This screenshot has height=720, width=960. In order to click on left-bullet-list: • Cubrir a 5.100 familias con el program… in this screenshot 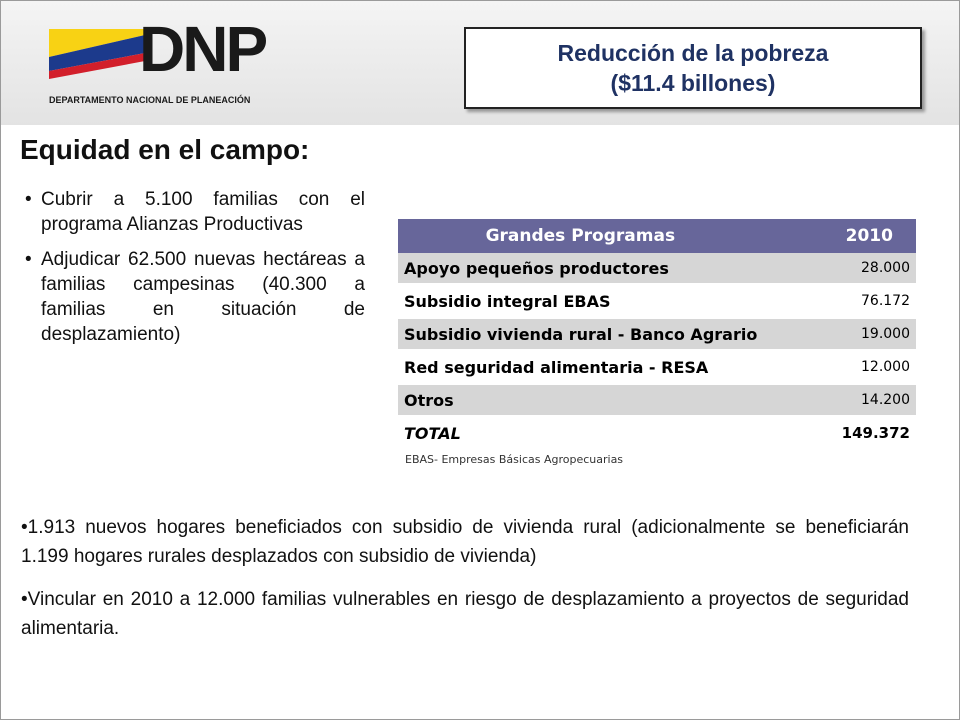, I will do `click(194, 272)`.